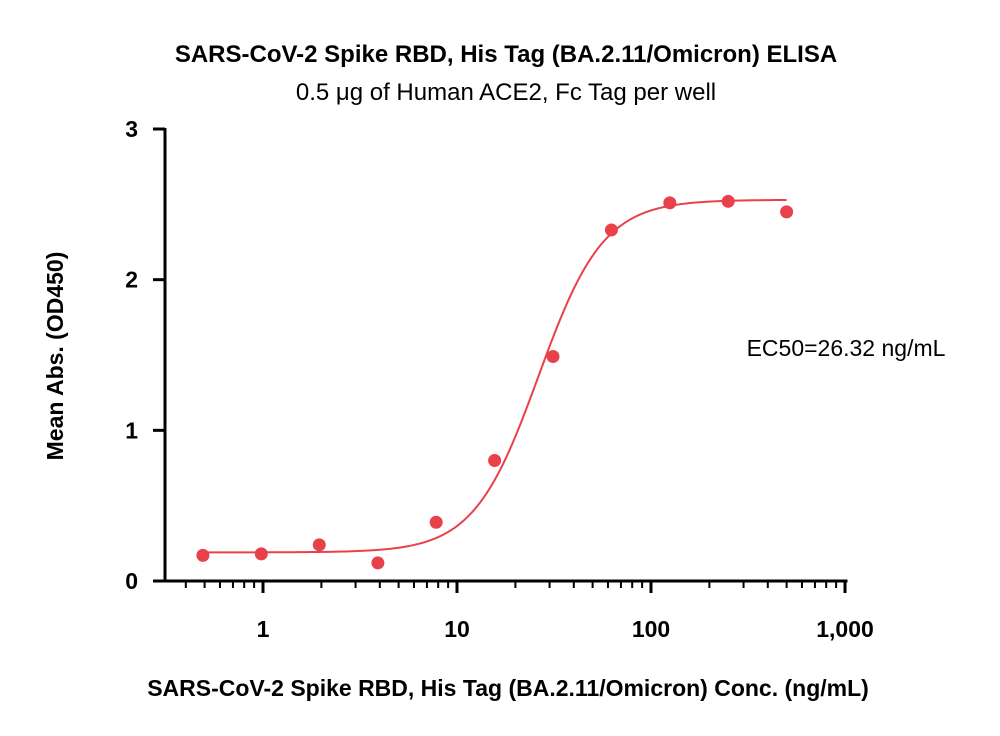 The image size is (1000, 736). What do you see at coordinates (846, 348) in the screenshot?
I see `ec50-annotation: EC50=26.32 ng/mL` at bounding box center [846, 348].